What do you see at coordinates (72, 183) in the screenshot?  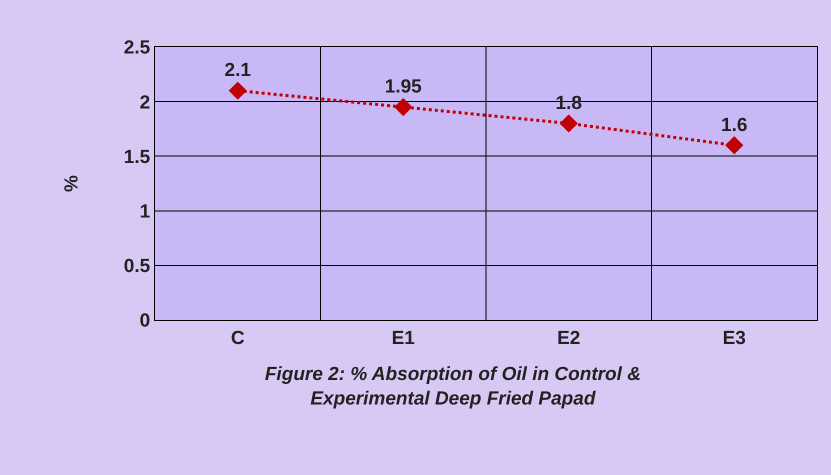 I see `y-axis-title: %` at bounding box center [72, 183].